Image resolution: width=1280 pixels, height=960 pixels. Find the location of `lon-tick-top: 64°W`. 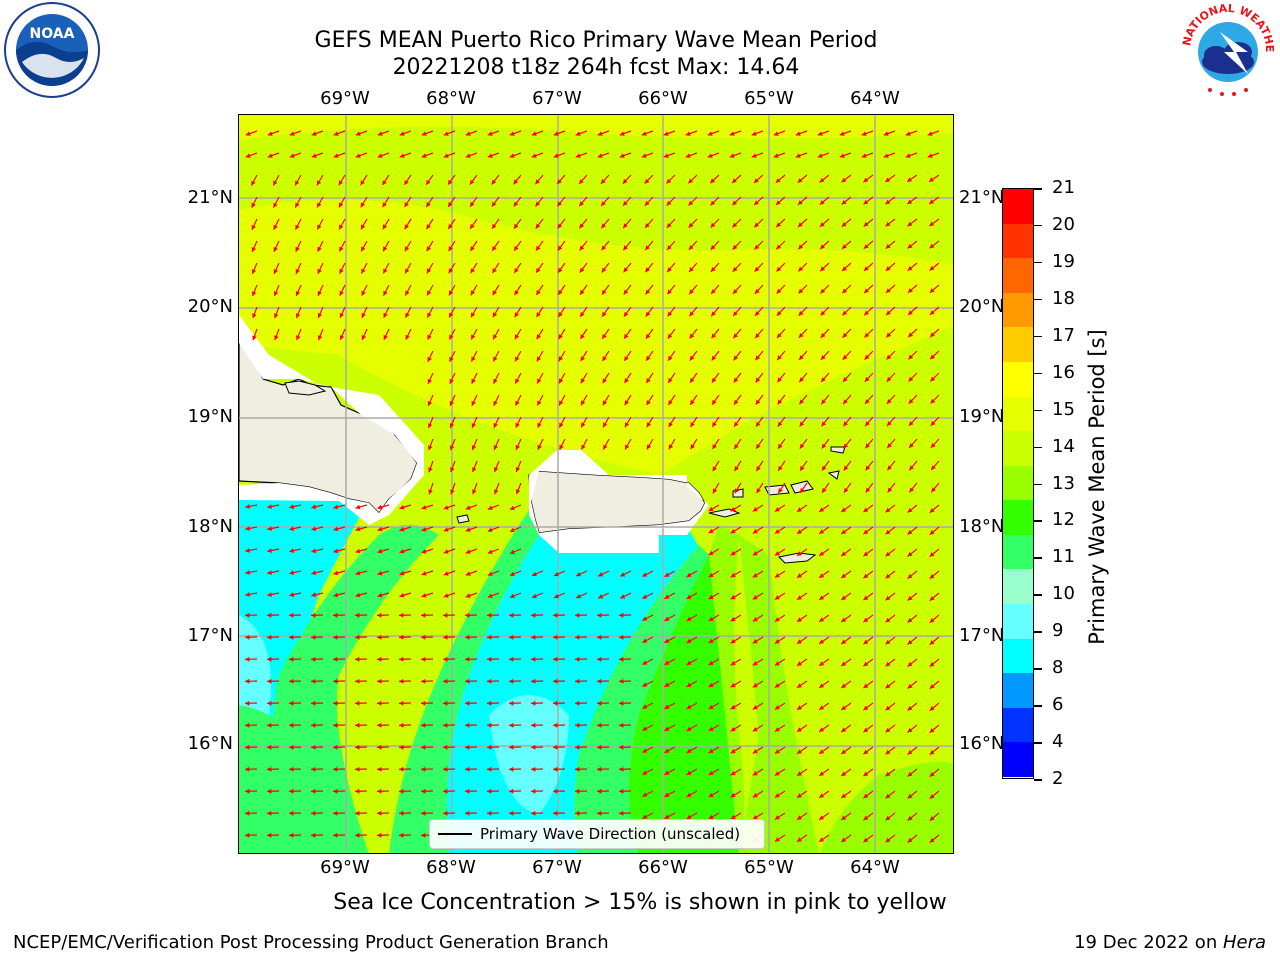

lon-tick-top: 64°W is located at coordinates (875, 98).